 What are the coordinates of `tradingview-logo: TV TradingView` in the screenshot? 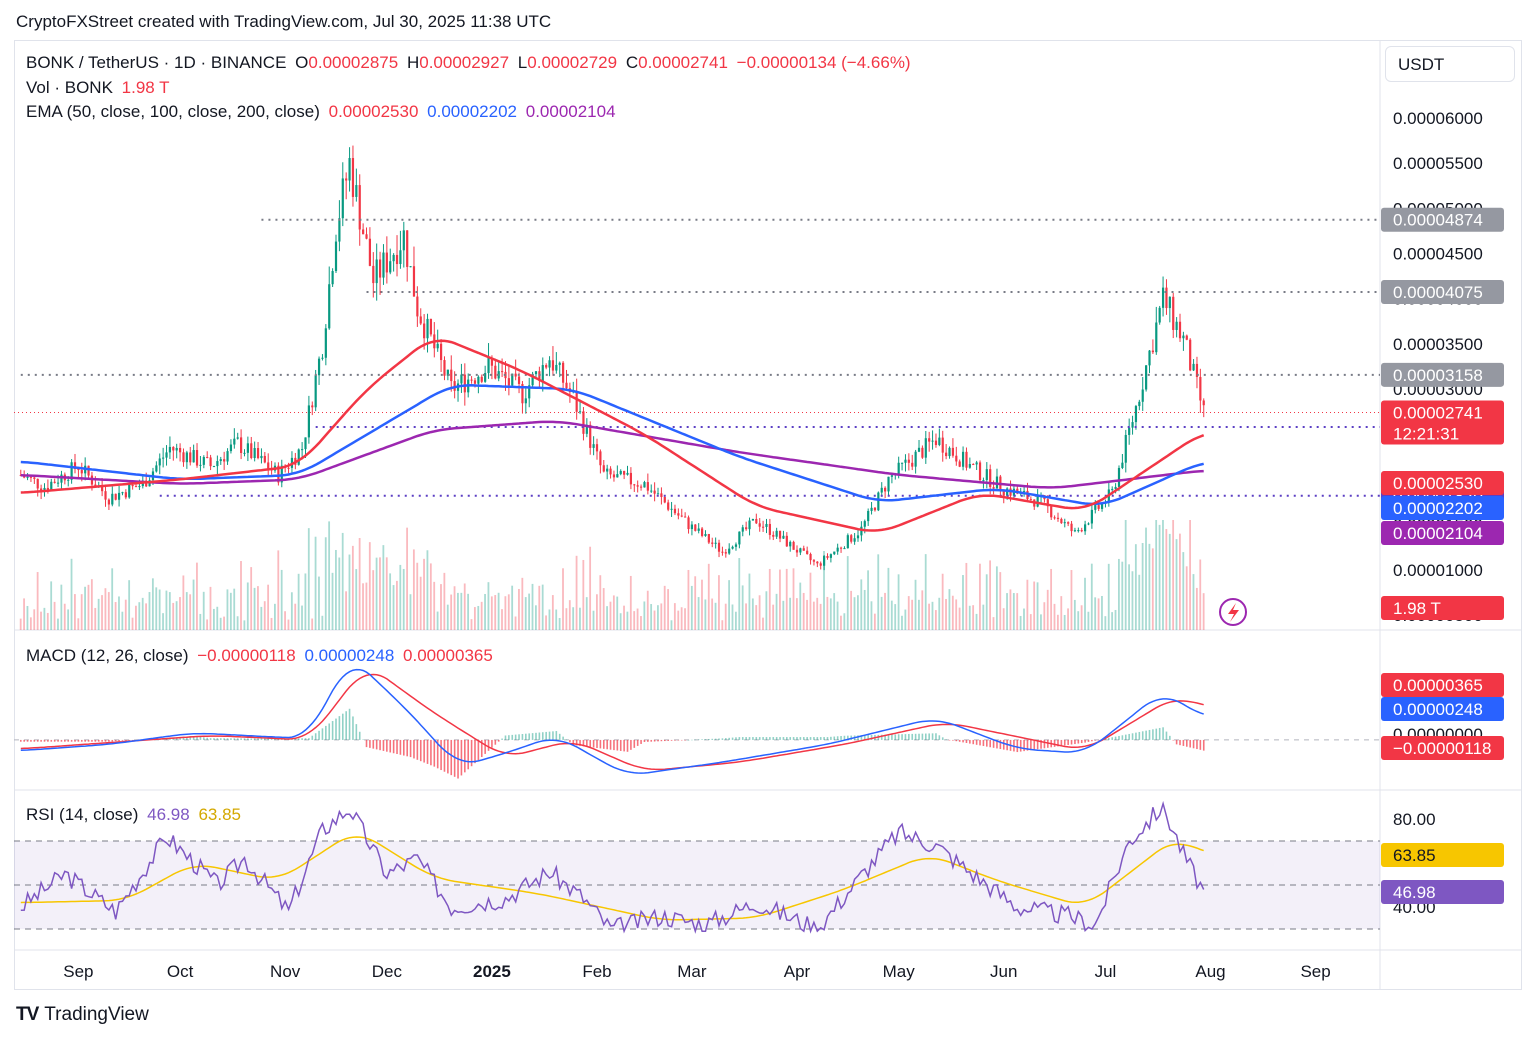 It's located at (82, 1015).